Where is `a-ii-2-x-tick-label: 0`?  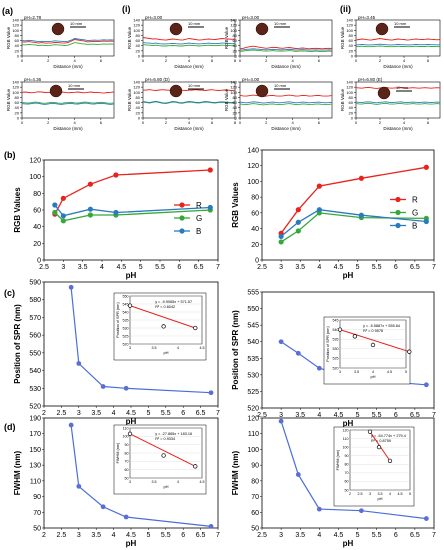 a-ii-2-x-tick-label: 0 is located at coordinates (356, 60).